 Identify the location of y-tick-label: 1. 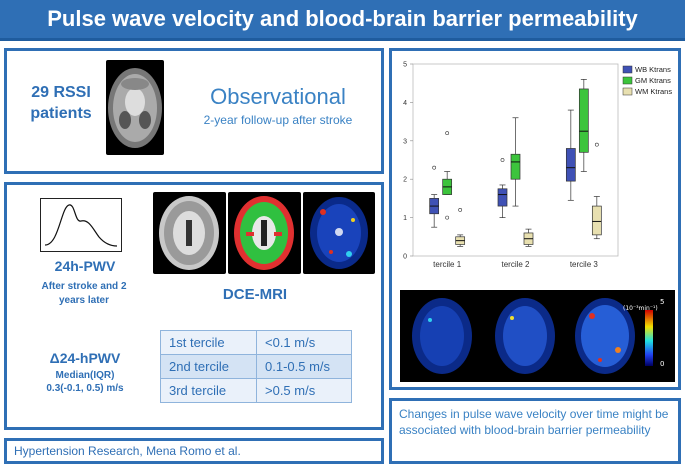
(405, 218).